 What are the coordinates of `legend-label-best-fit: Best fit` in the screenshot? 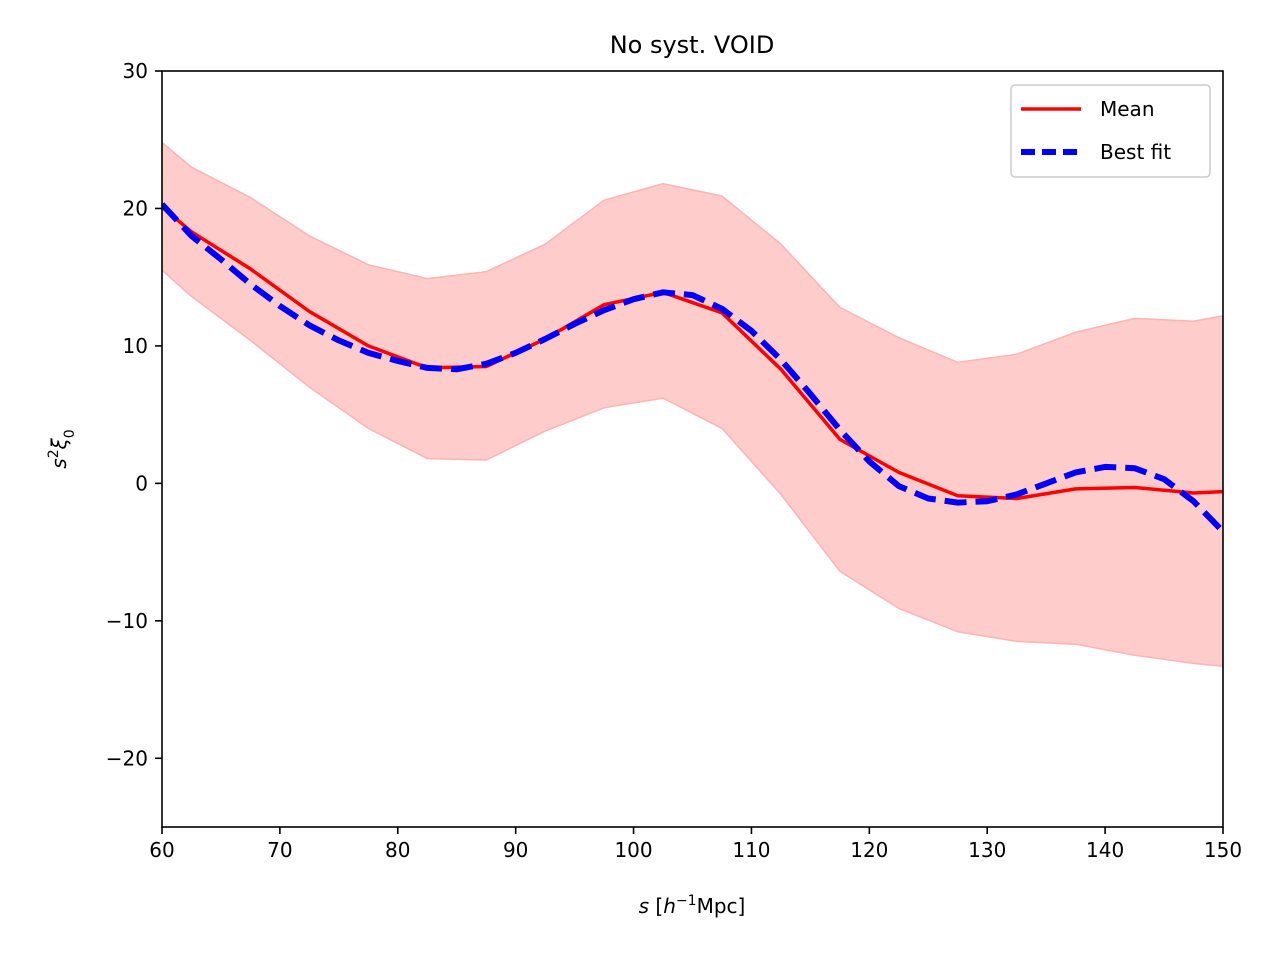 It's located at (1135, 152).